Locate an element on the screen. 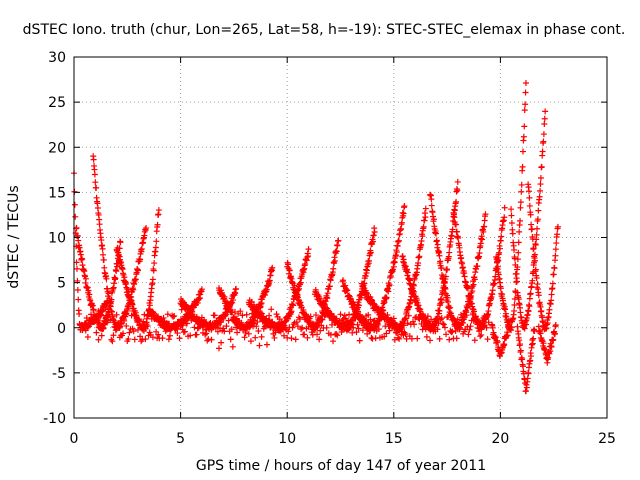 This screenshot has width=640, height=480. x-tick-label: 5 is located at coordinates (180, 439).